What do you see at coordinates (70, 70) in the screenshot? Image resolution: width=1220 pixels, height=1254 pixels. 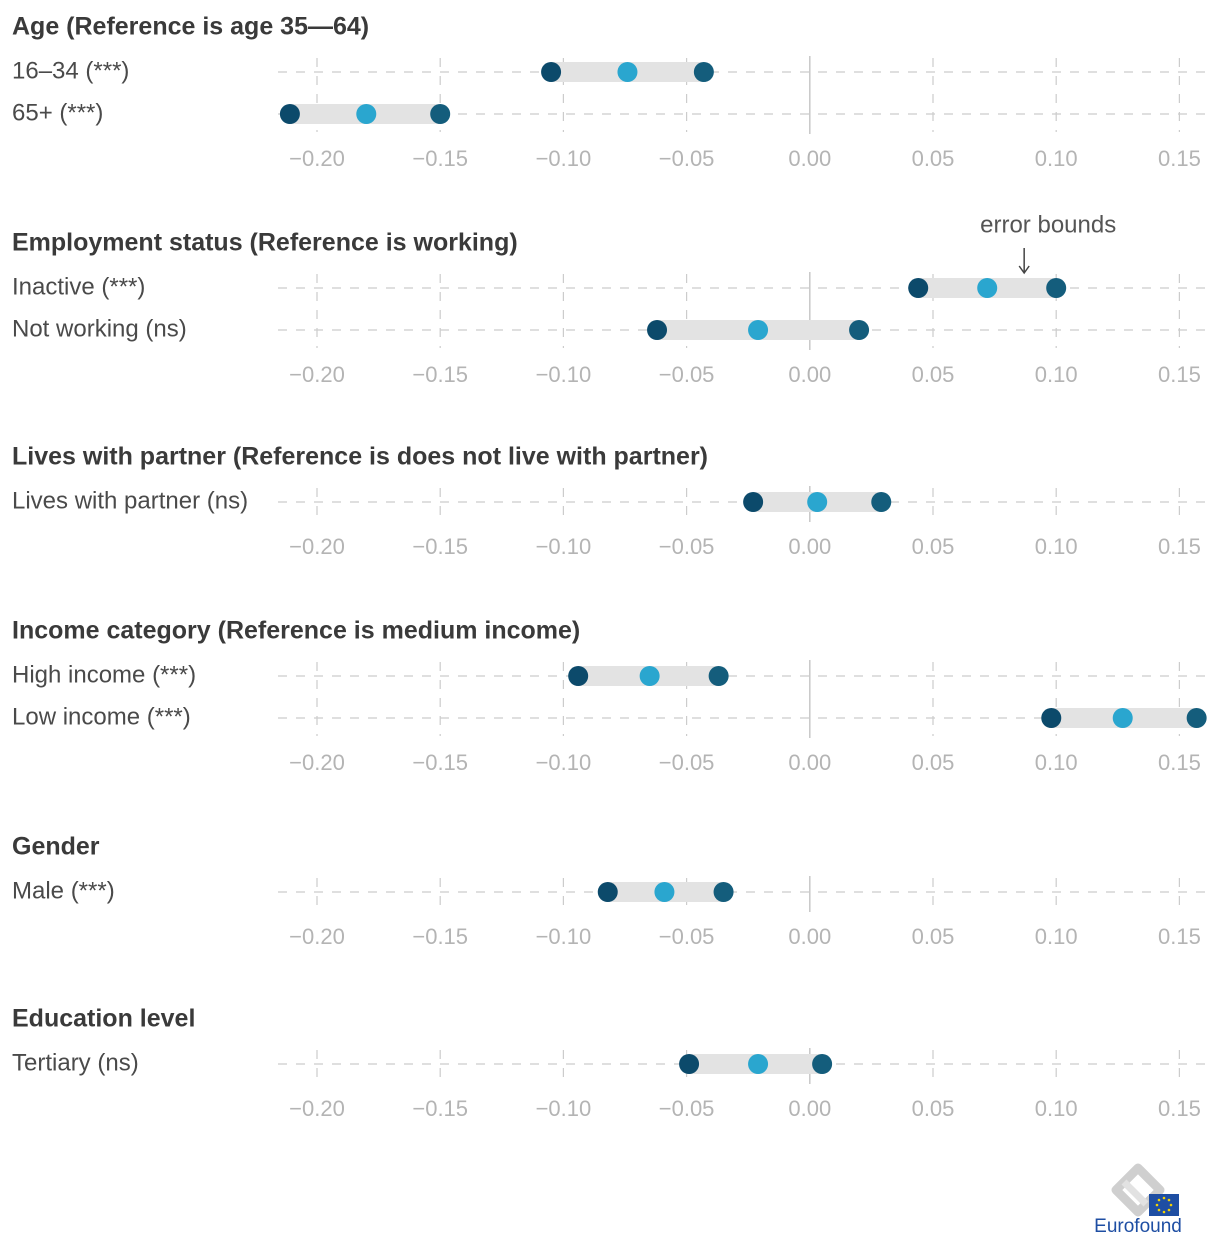 I see `row-label: 16–34 (***)` at bounding box center [70, 70].